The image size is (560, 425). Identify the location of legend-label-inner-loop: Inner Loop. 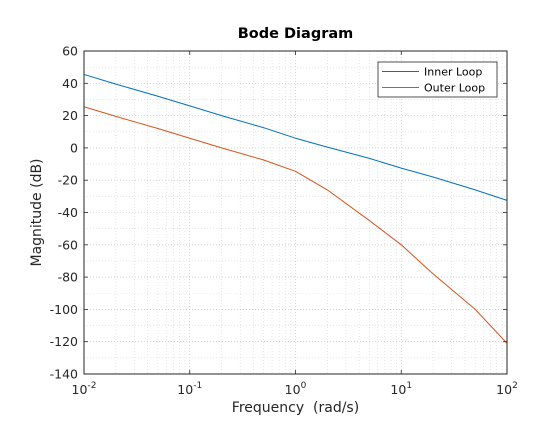
(453, 72).